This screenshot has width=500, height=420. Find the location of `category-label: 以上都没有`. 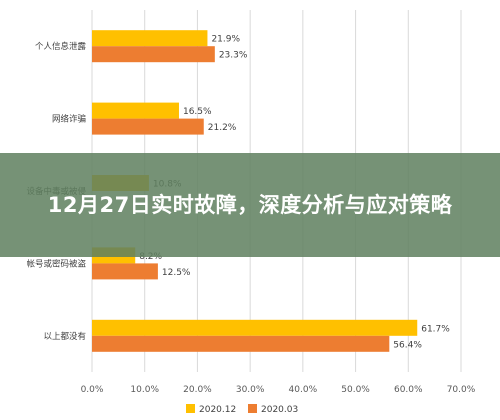

category-label: 以上都没有 is located at coordinates (64, 336).